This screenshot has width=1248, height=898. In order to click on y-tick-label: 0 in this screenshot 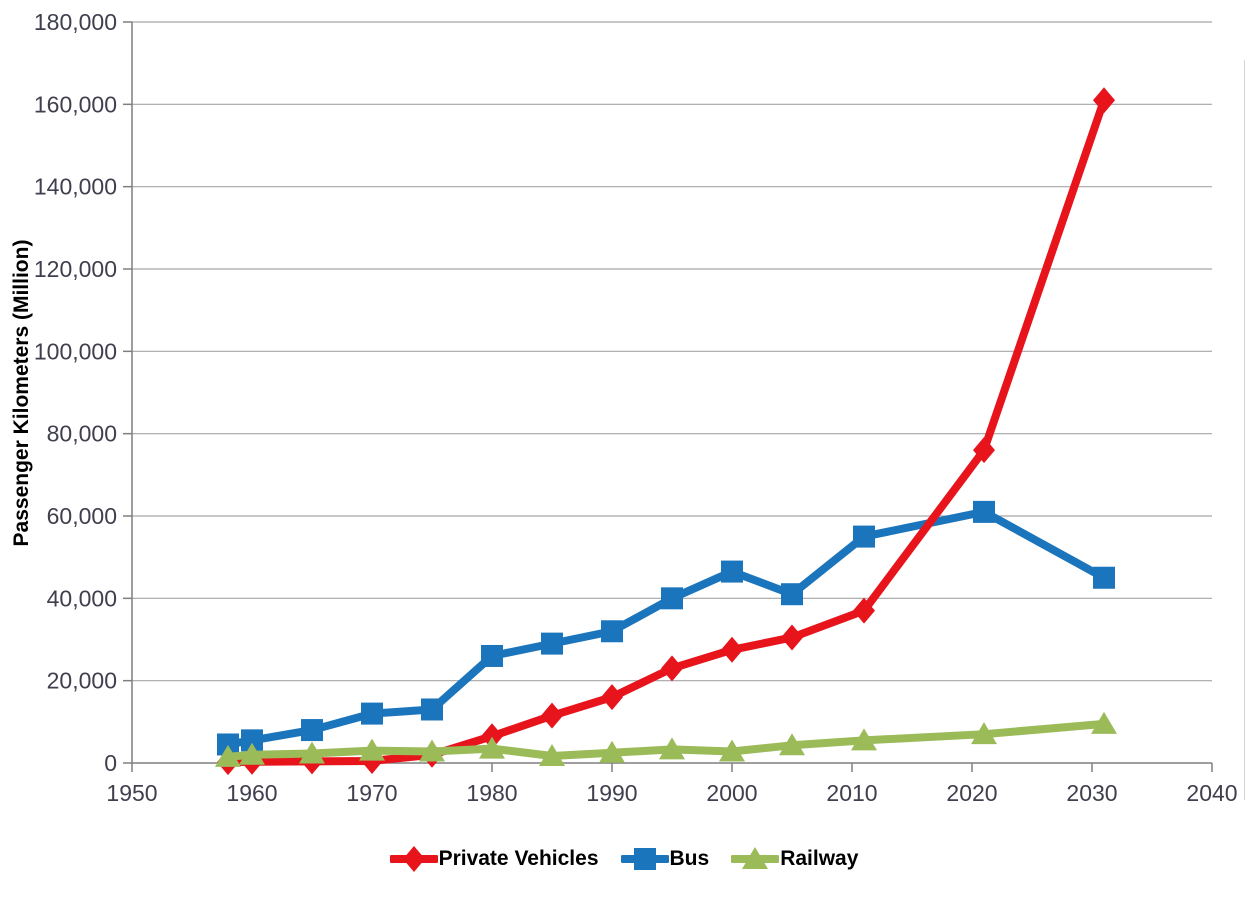, I will do `click(110, 763)`.